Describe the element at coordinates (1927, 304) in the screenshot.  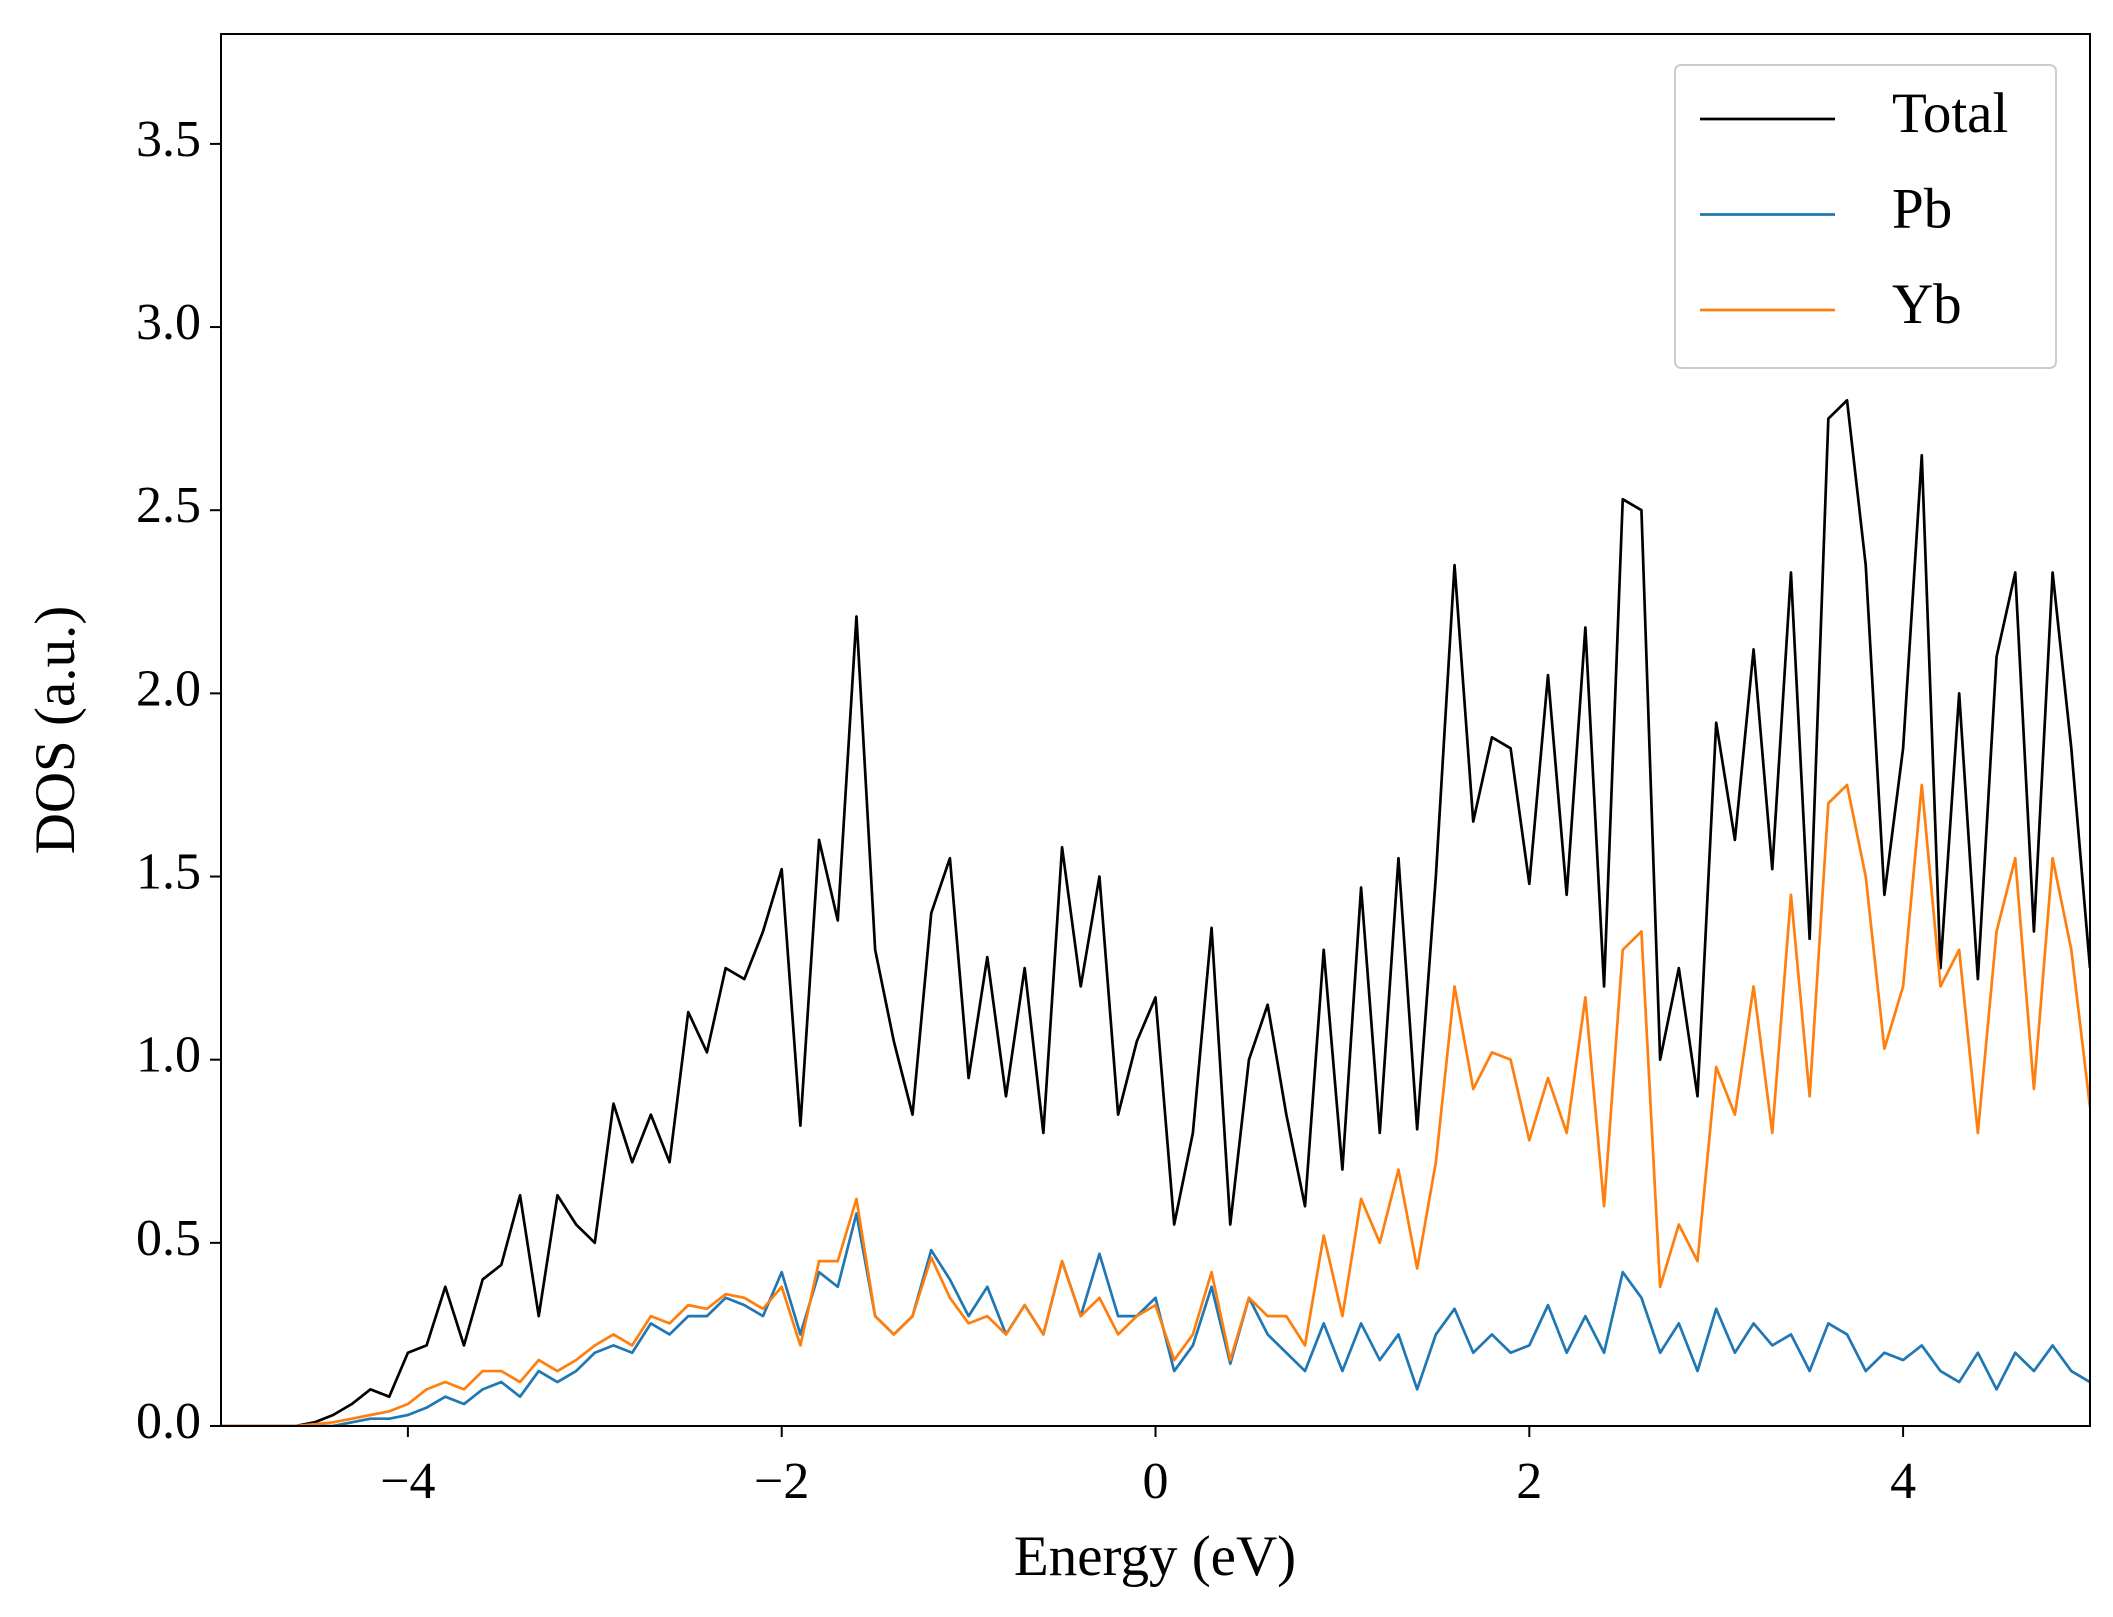
I see `legend-label: Yb` at that location.